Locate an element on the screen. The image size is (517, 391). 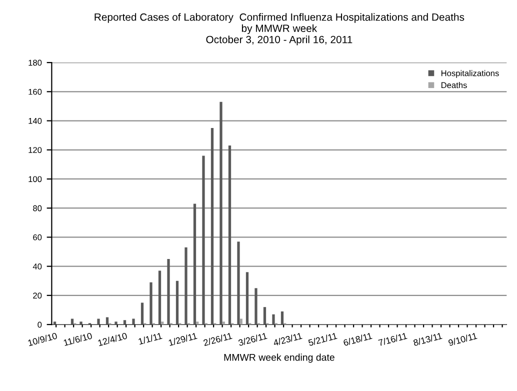
legend-label: Deaths is located at coordinates (454, 85).